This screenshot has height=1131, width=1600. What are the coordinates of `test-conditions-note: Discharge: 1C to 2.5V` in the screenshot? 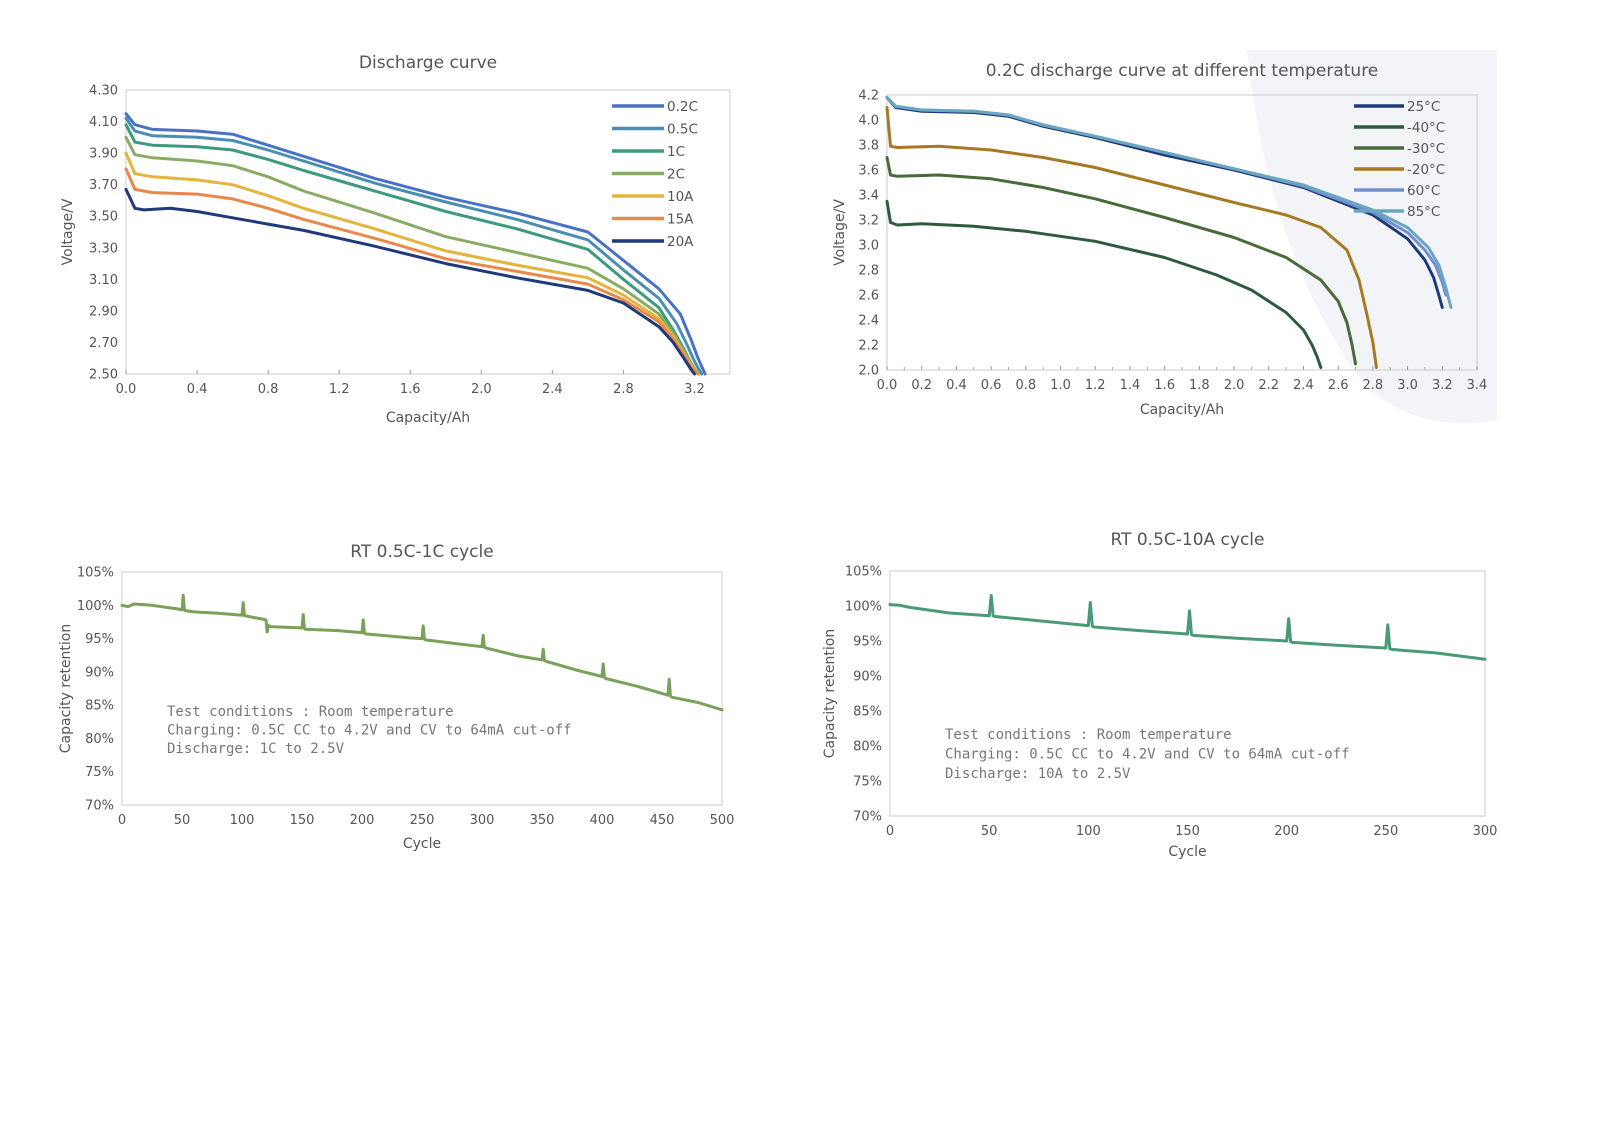 It's located at (256, 749).